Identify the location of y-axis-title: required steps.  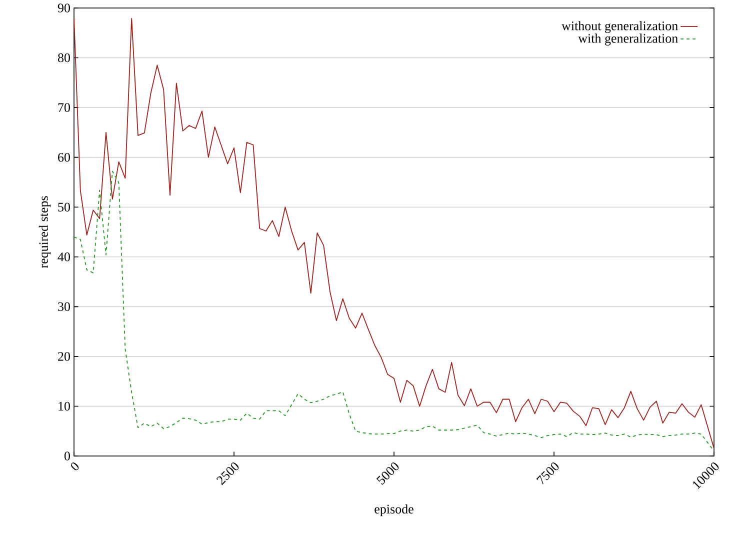
(44, 232).